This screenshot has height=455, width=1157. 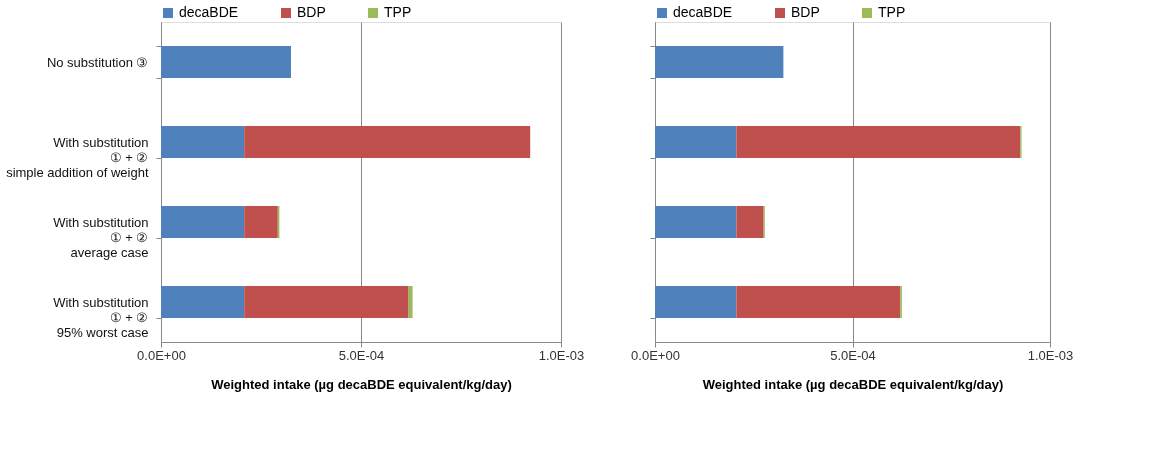 I want to click on y-tick-label: With substitution ① + ② 95% worst case, so click(x=101, y=317).